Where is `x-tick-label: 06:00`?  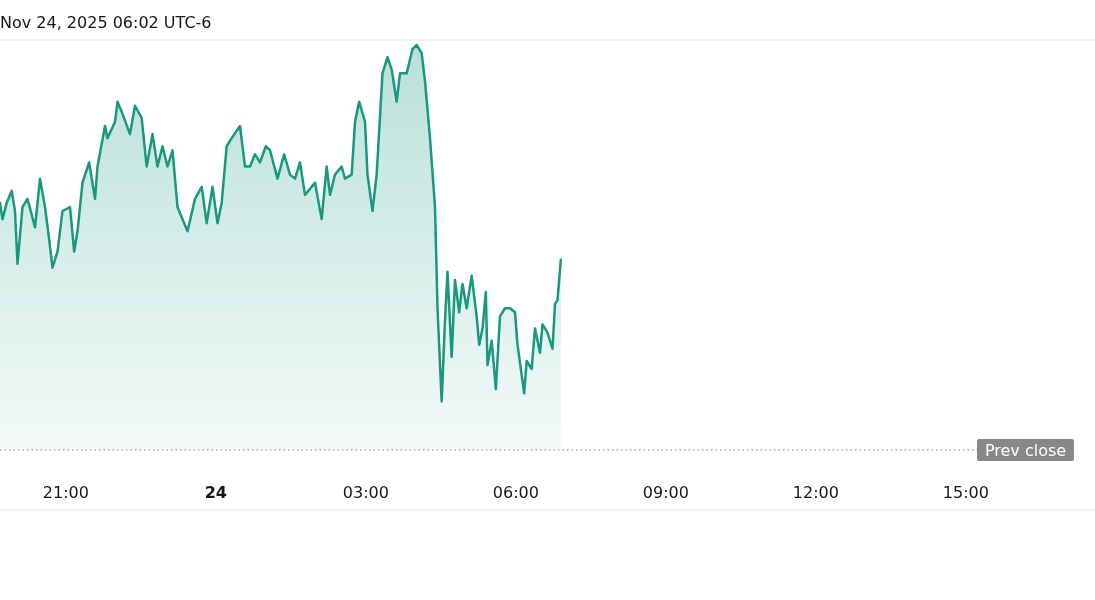
x-tick-label: 06:00 is located at coordinates (515, 492).